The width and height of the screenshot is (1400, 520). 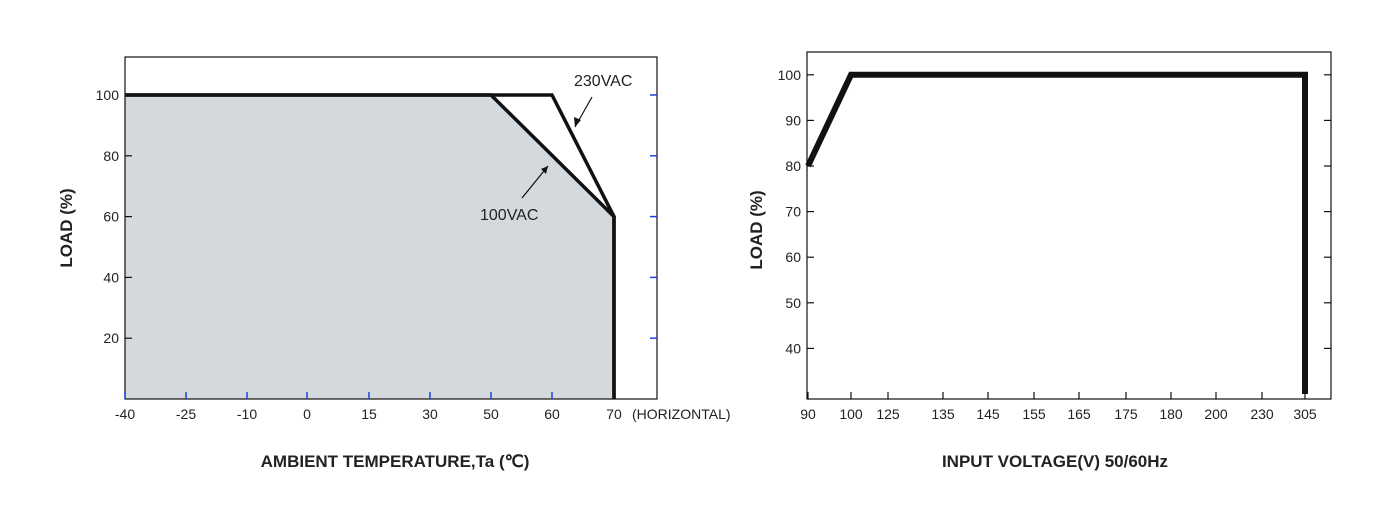 I want to click on x-tick-labels: 90 100 125 135 145 155 165 175 180 200 230 305, so click(x=1058, y=414).